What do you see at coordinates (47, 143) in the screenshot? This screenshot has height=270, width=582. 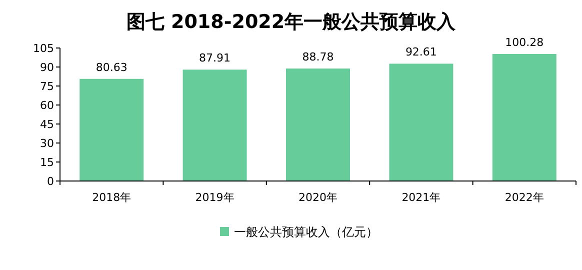 I see `y-tick-label: 30` at bounding box center [47, 143].